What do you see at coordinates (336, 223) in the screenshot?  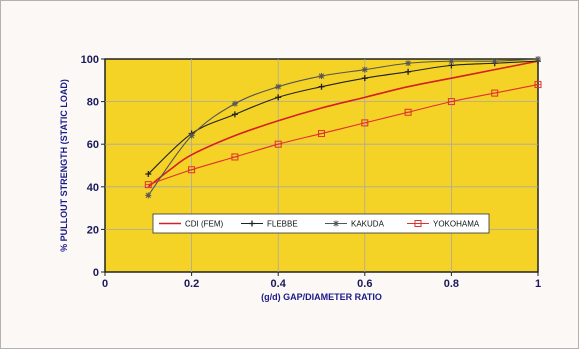 I see `legend-marker-kakuda` at bounding box center [336, 223].